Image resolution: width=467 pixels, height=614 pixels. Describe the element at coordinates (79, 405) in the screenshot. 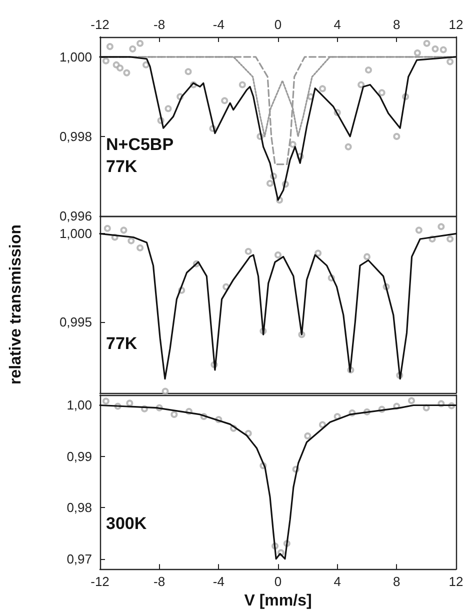

I see `y-tick-label: 1,00` at that location.